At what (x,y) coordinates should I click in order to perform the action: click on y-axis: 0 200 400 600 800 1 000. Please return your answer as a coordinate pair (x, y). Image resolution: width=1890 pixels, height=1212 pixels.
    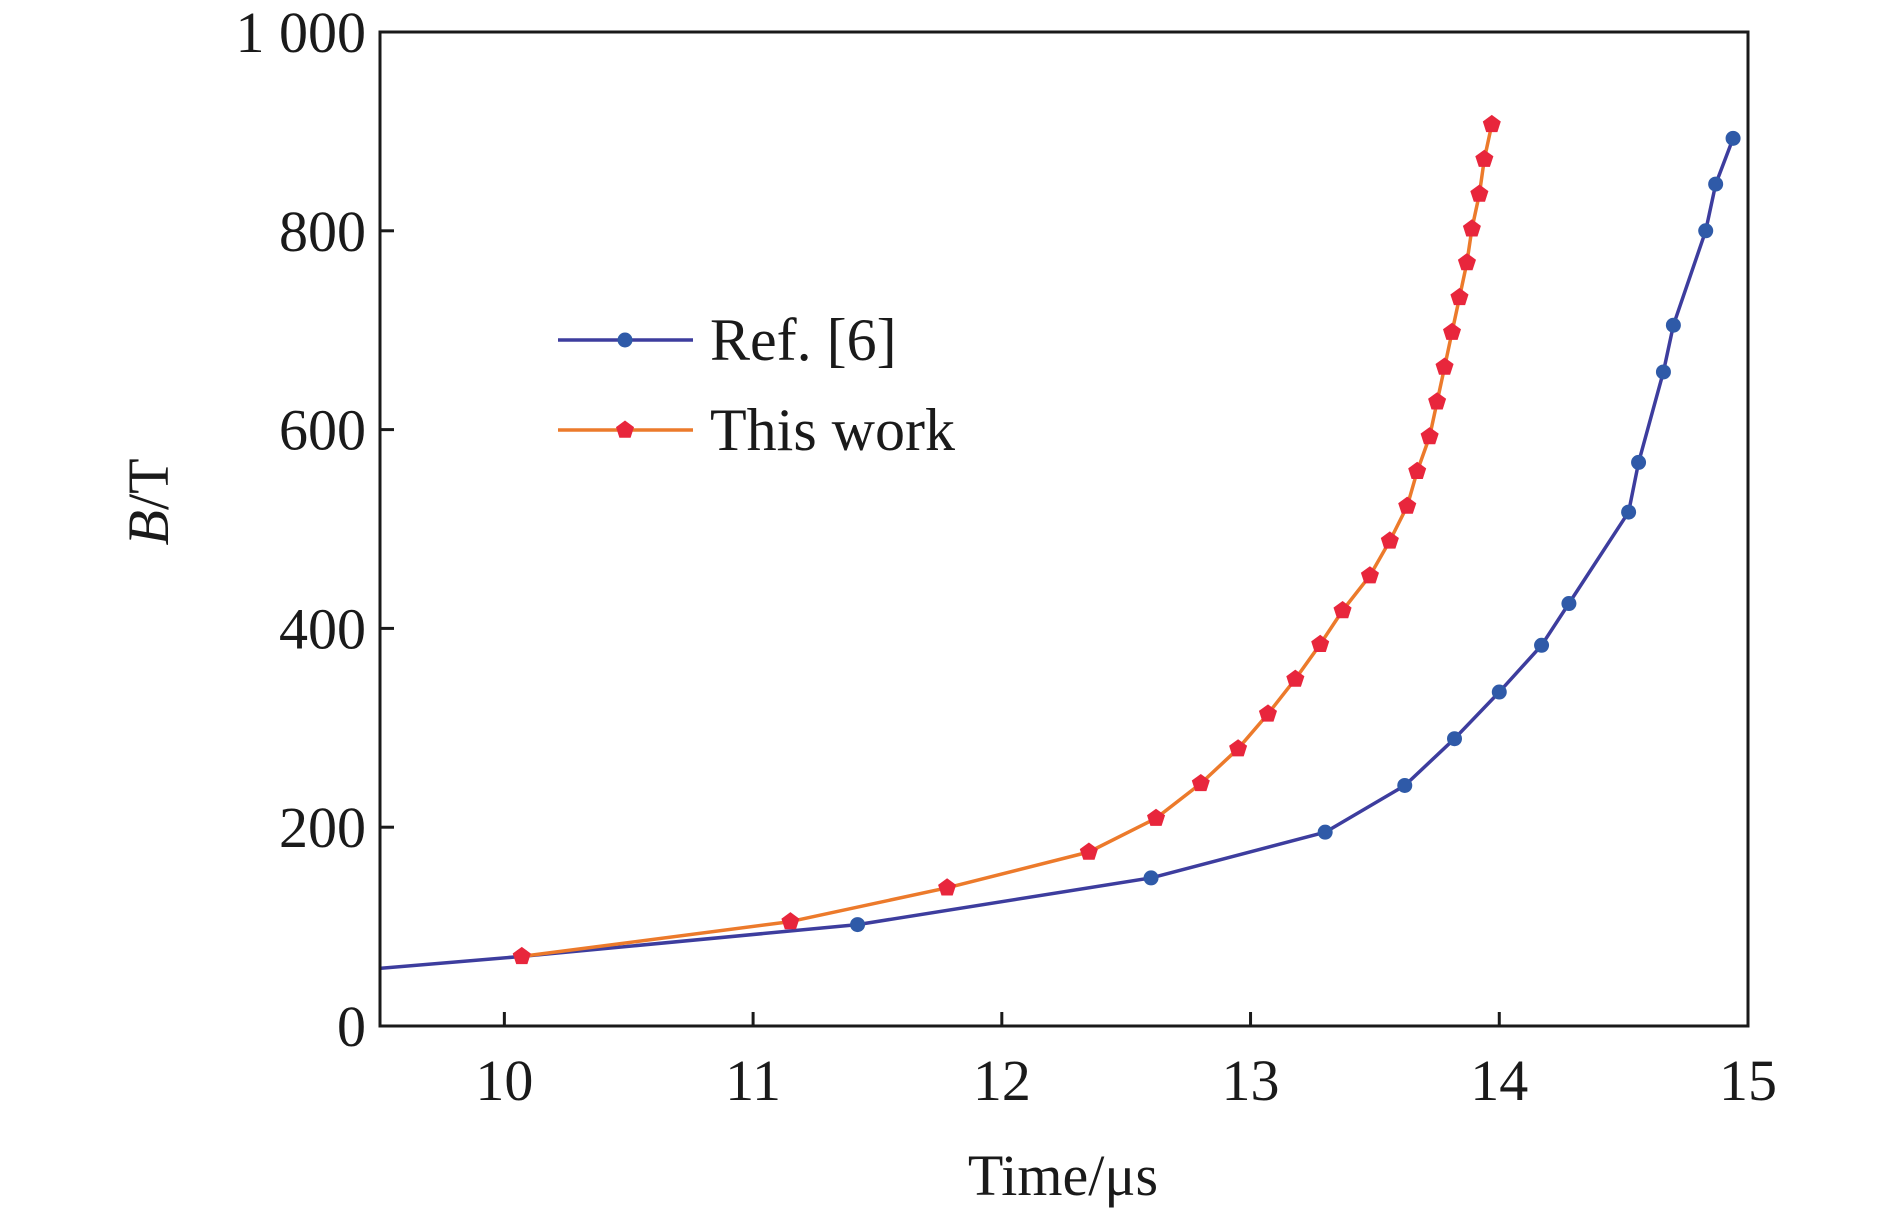
    Looking at the image, I should click on (315, 529).